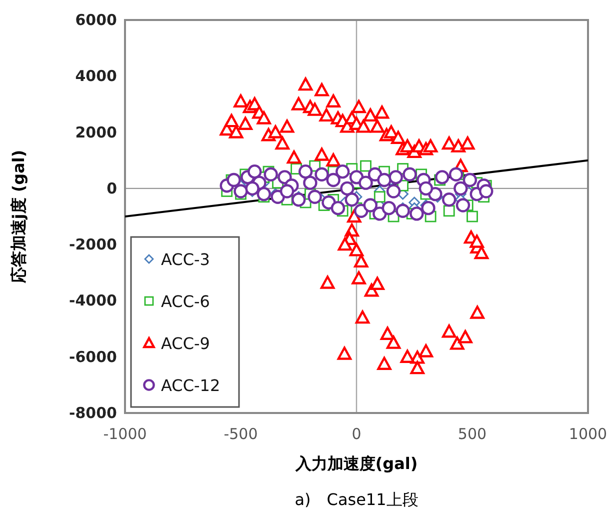 The width and height of the screenshot is (610, 521). I want to click on y-tick-label: 0, so click(111, 188).